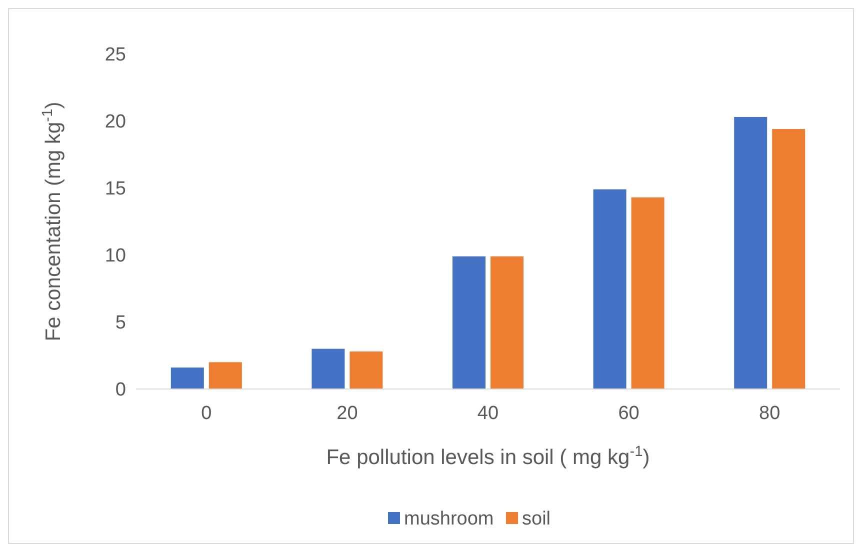 The image size is (862, 544). I want to click on x-tick-label: 0, so click(206, 413).